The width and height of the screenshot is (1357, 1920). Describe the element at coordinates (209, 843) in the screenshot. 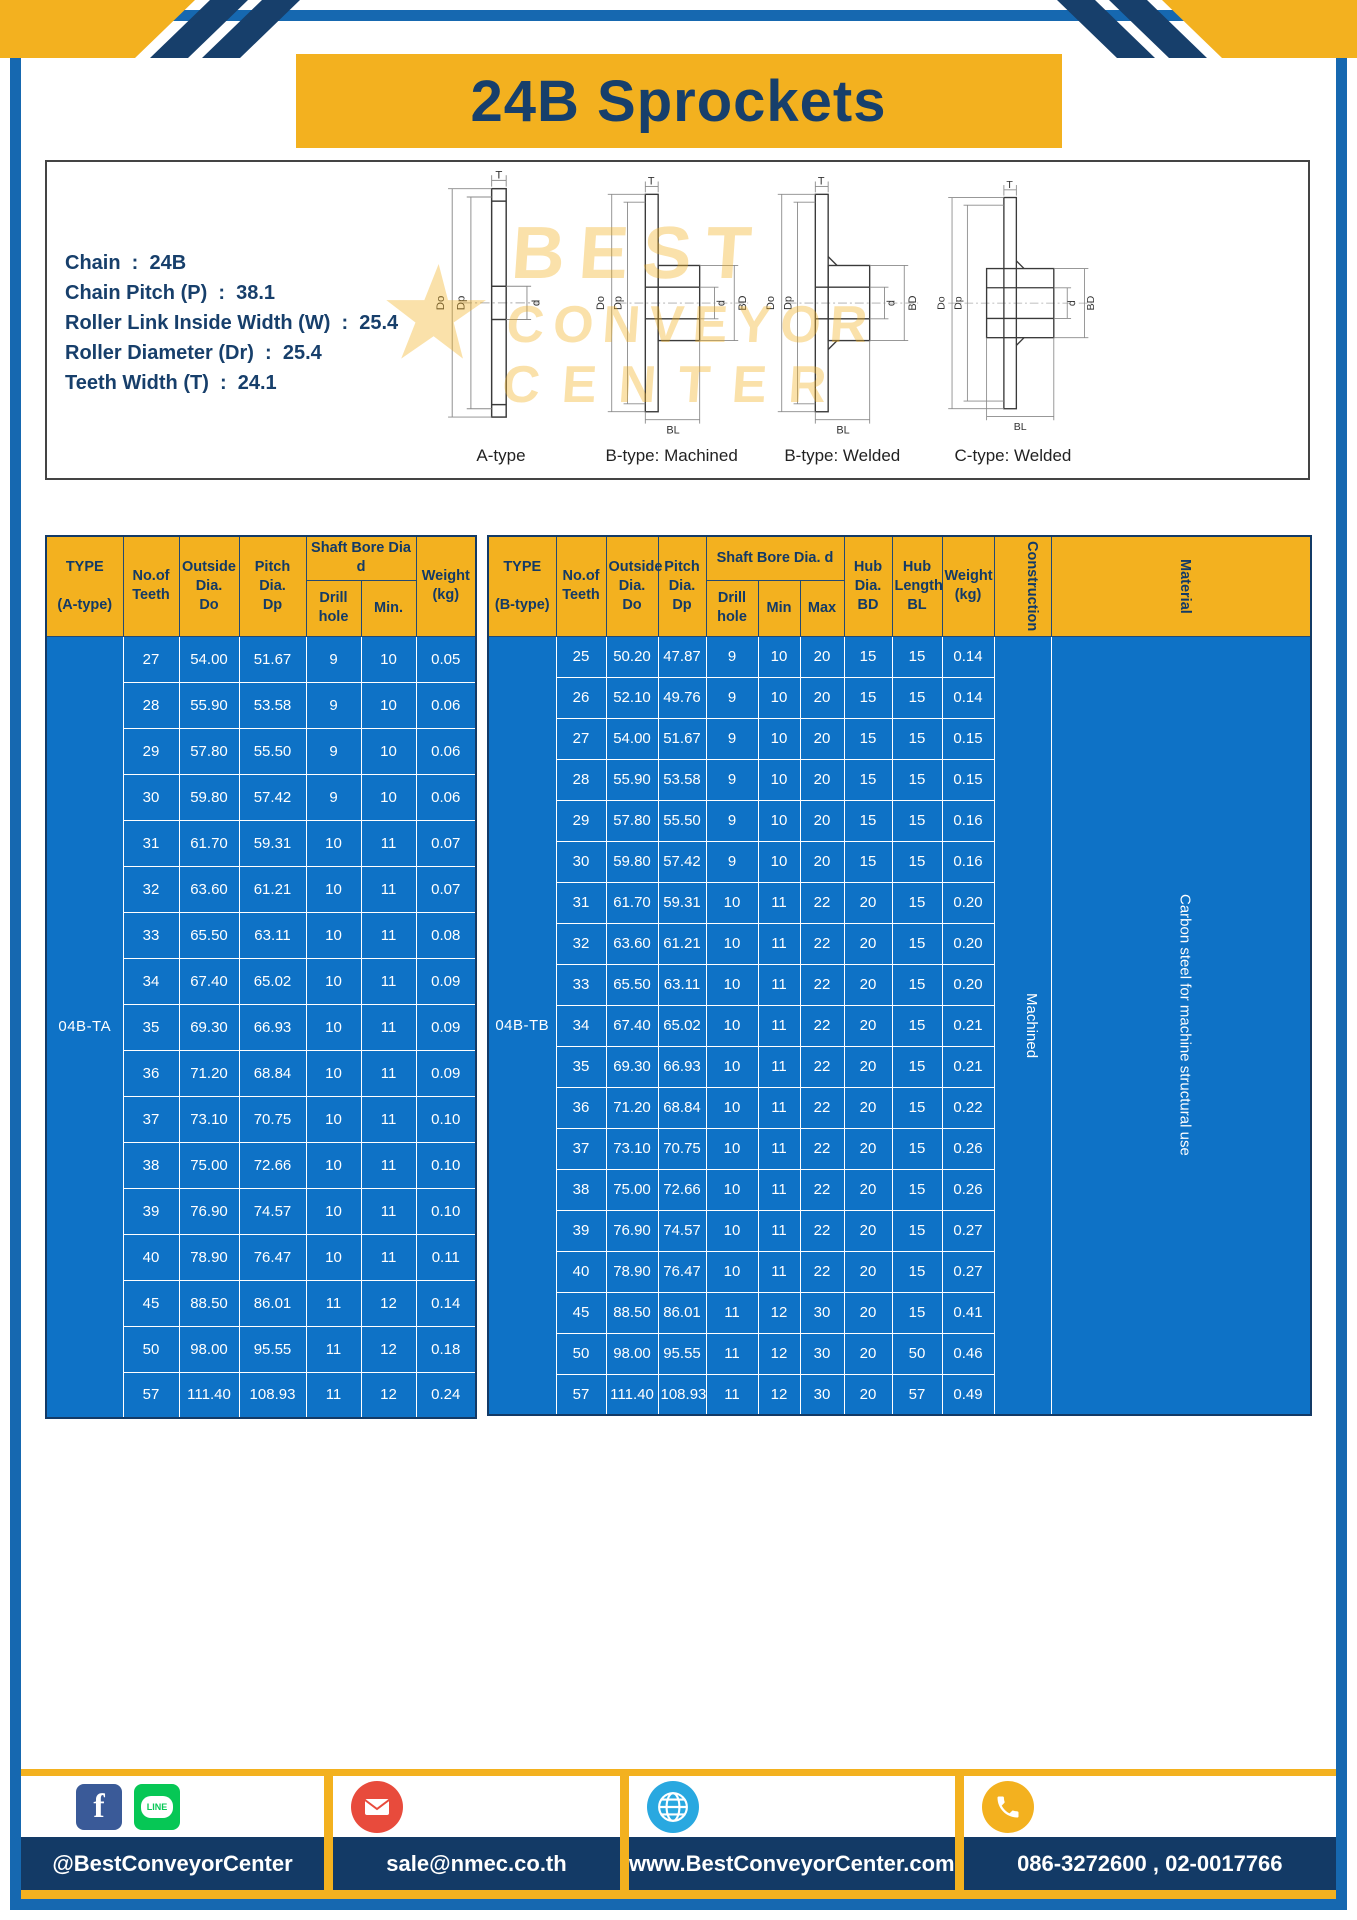

I see `cell: 61.70` at that location.